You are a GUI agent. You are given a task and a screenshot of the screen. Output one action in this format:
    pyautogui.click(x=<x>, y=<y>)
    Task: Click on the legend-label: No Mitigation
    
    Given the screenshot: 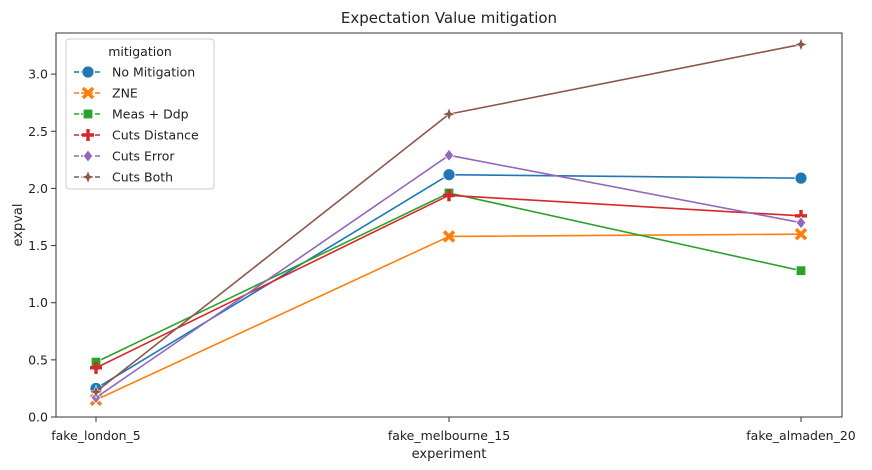 What is the action you would take?
    pyautogui.click(x=153, y=72)
    